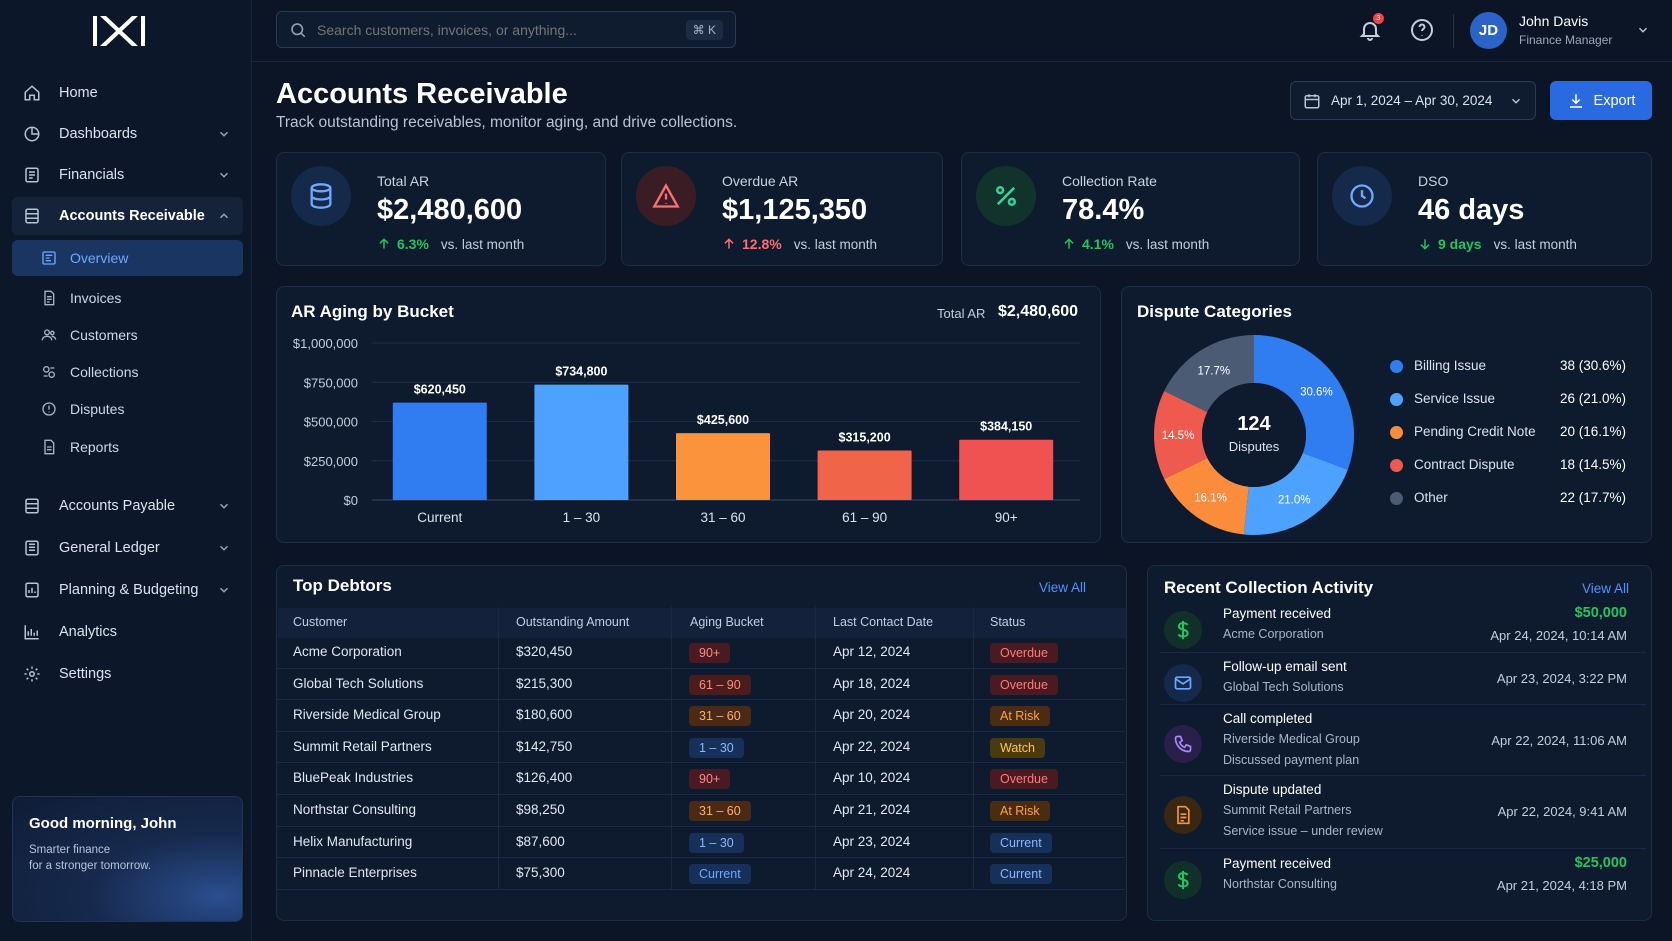  I want to click on financials-icon, so click(32, 175).